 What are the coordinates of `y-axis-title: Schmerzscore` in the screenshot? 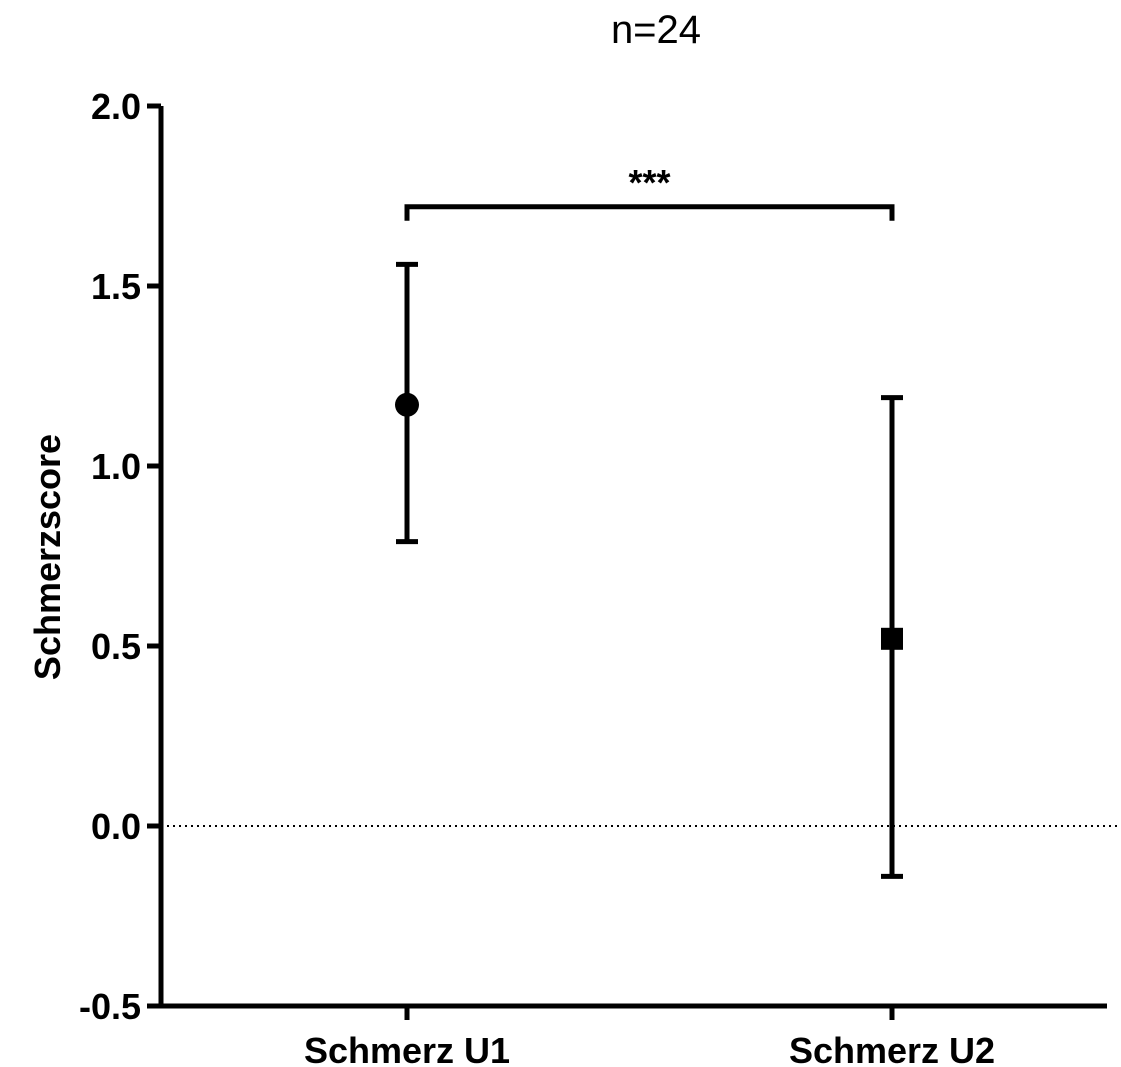 It's located at (47, 557).